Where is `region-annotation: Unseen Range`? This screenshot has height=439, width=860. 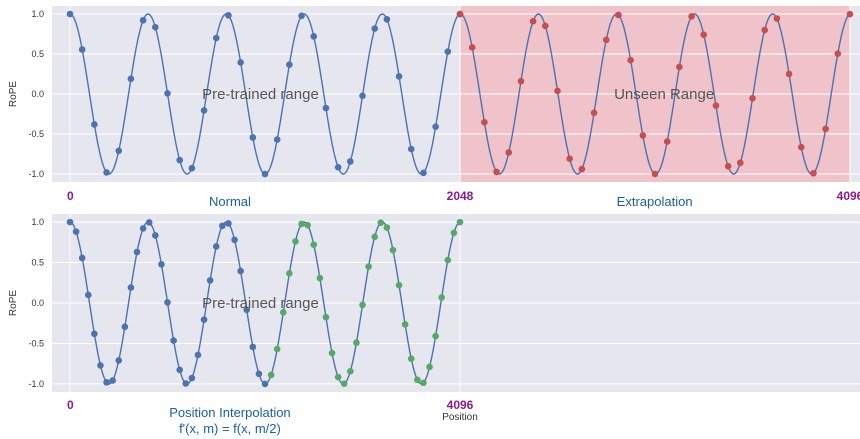 region-annotation: Unseen Range is located at coordinates (664, 94).